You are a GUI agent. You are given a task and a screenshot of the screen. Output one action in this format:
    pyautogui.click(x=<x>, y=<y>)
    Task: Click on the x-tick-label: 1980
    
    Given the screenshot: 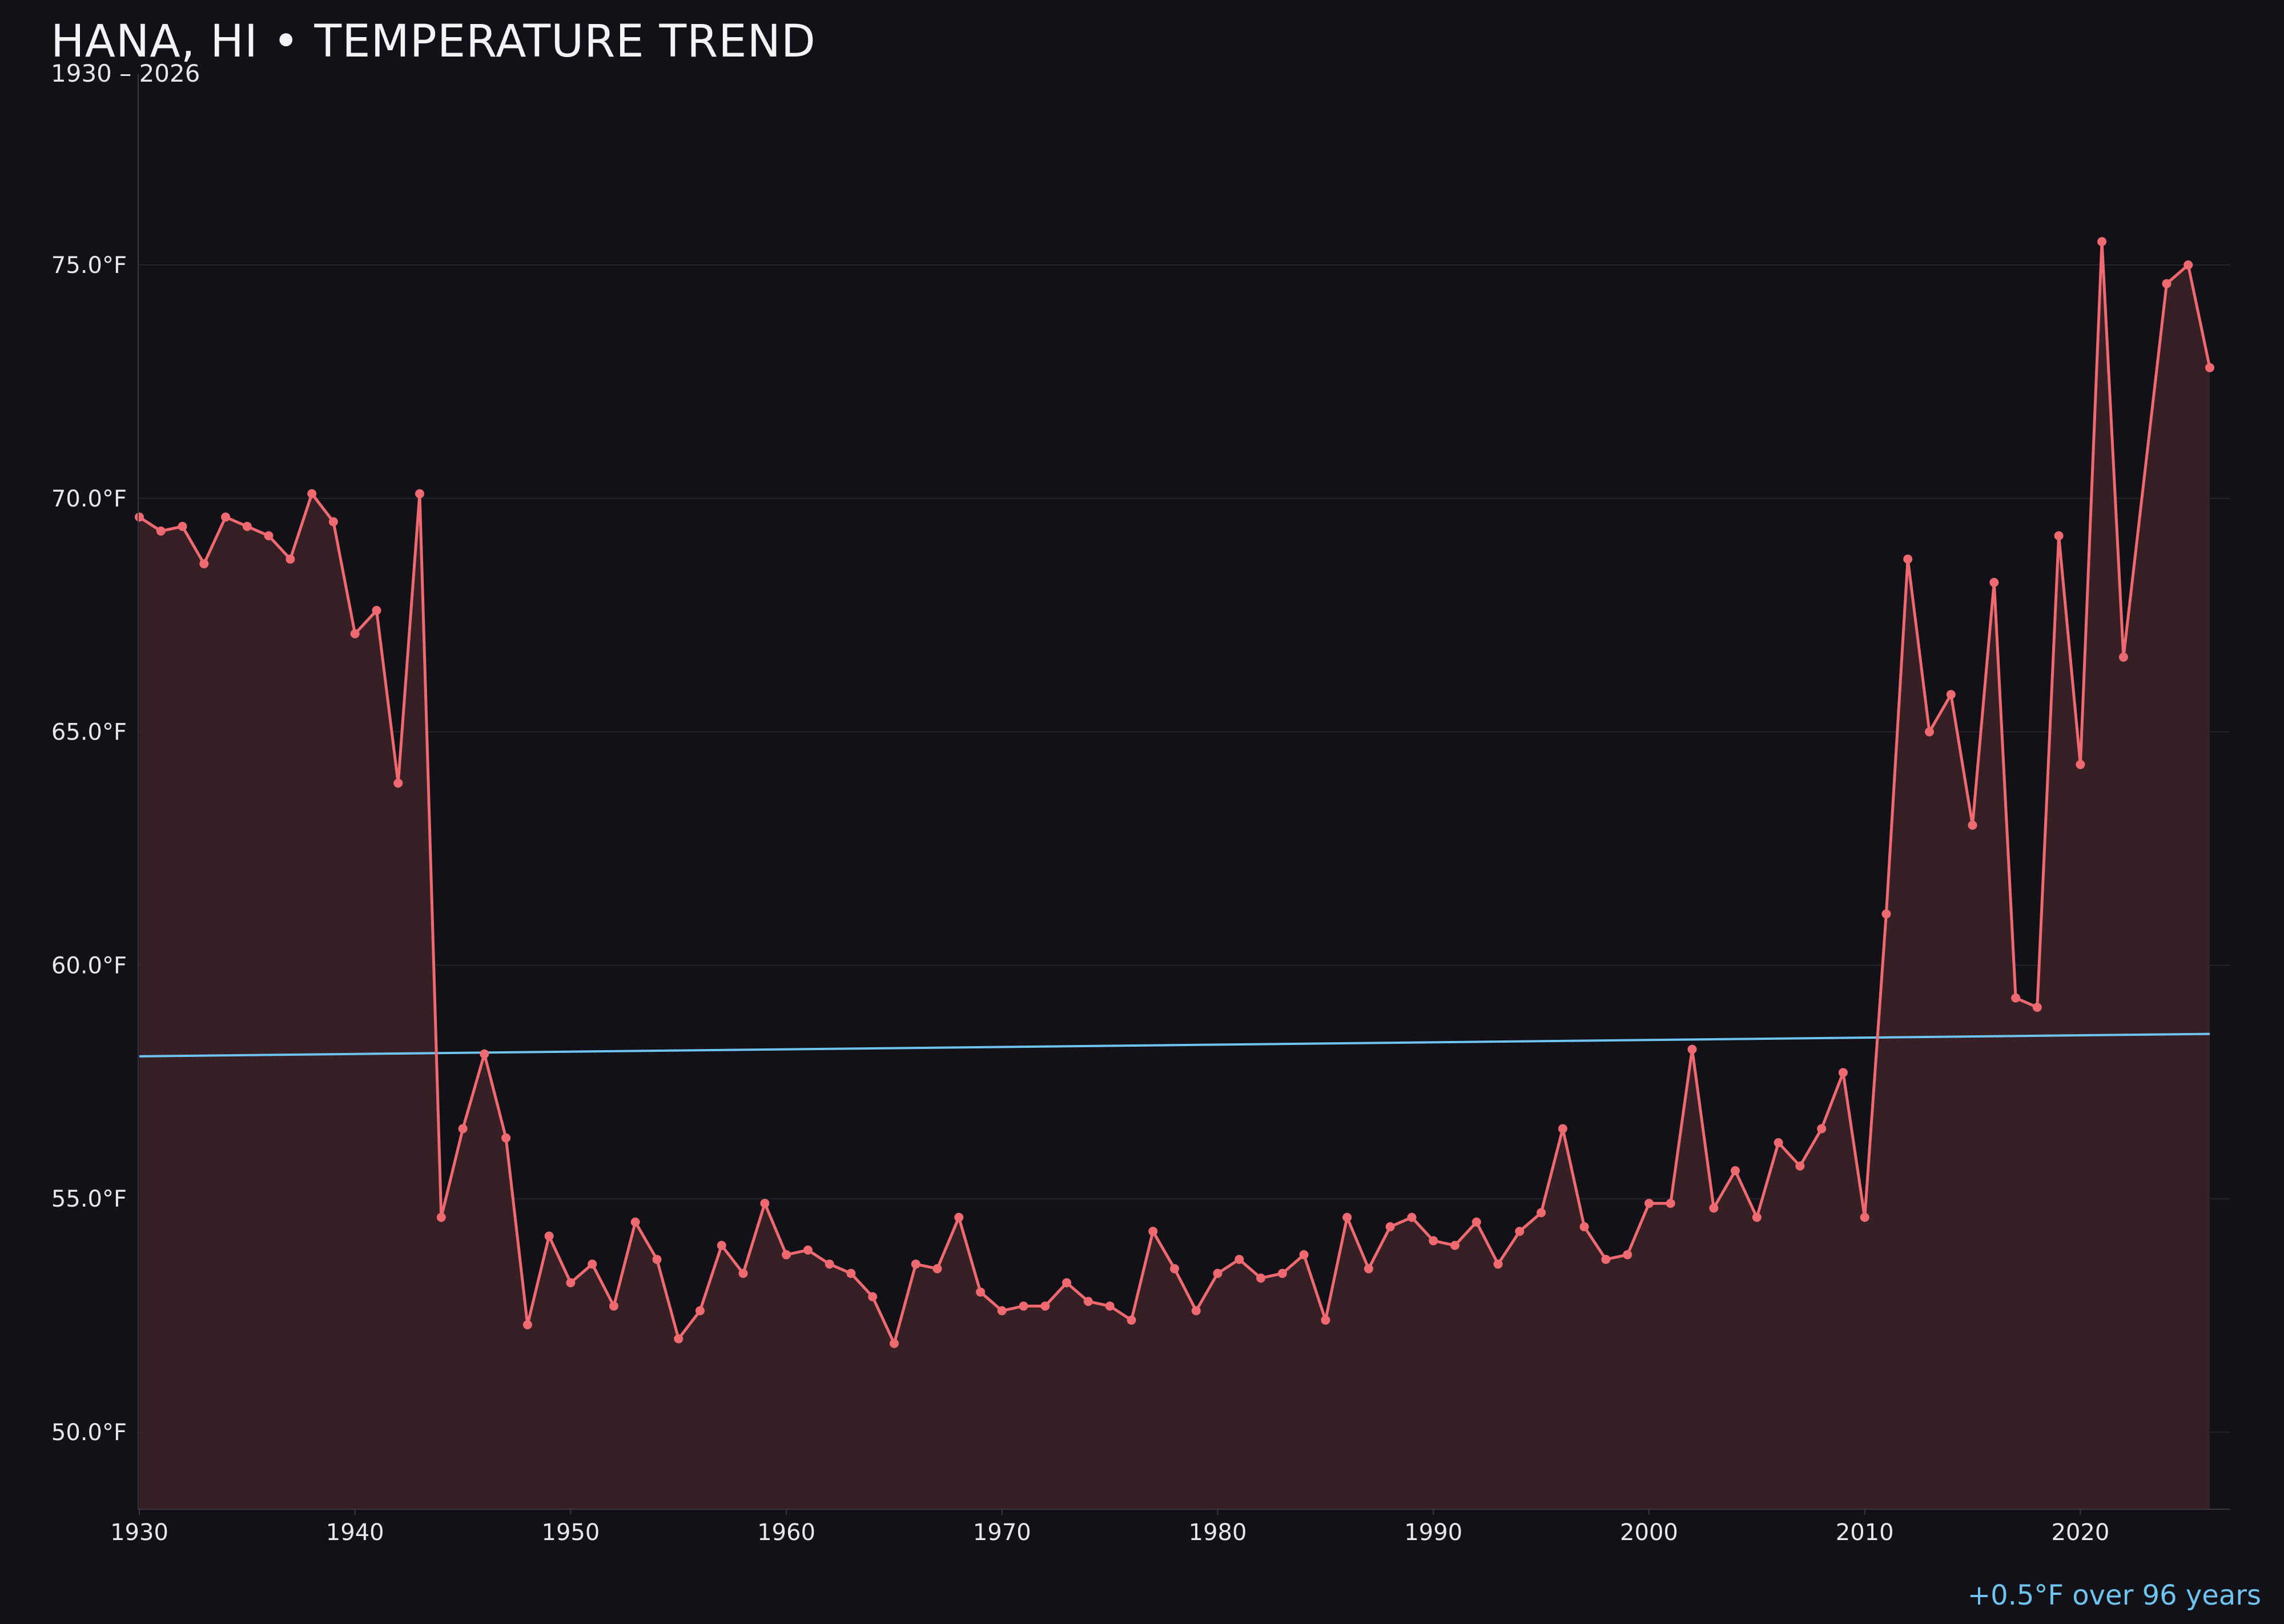 What is the action you would take?
    pyautogui.click(x=1218, y=1533)
    